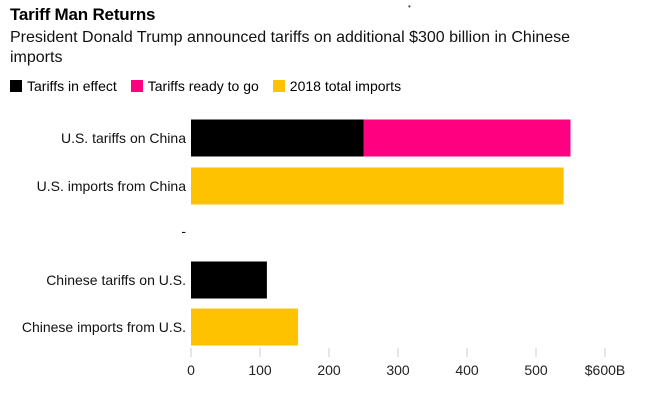 The width and height of the screenshot is (650, 406). Describe the element at coordinates (329, 370) in the screenshot. I see `x-tick-label-2: 200` at that location.